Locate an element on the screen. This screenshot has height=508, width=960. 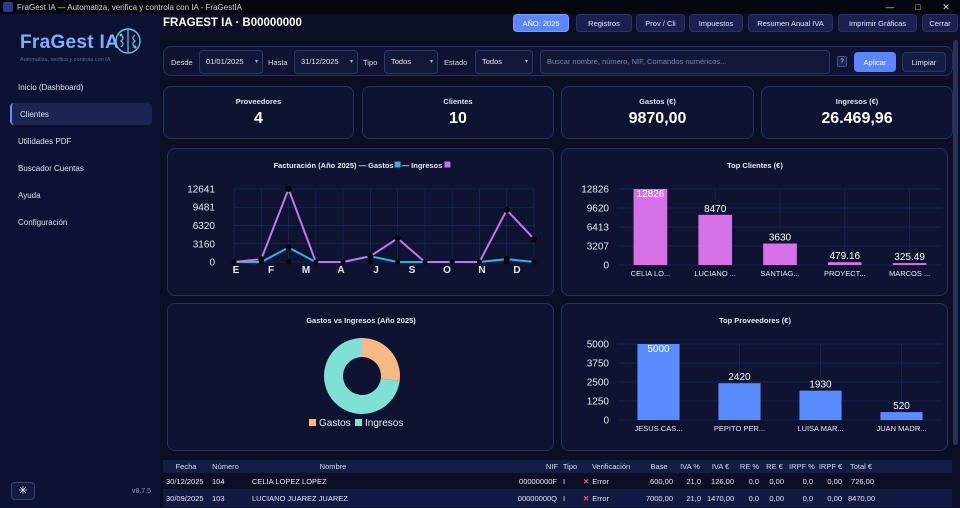
sidebar-item-clientes: Clientes is located at coordinates (81, 114).